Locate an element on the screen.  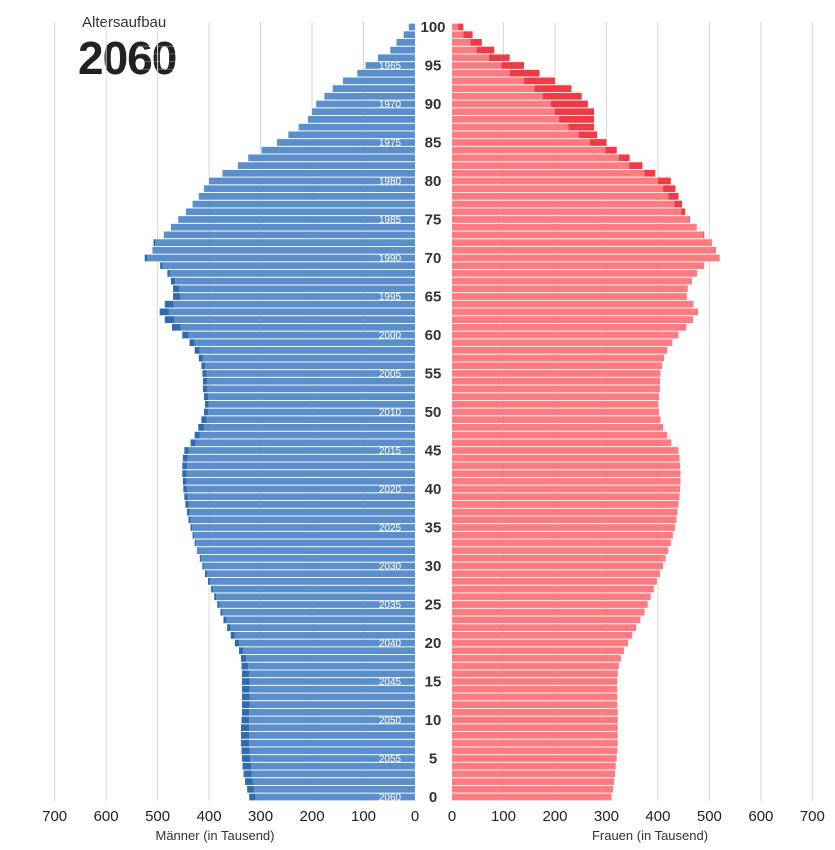
x-tick-label-women: 400 is located at coordinates (657, 816).